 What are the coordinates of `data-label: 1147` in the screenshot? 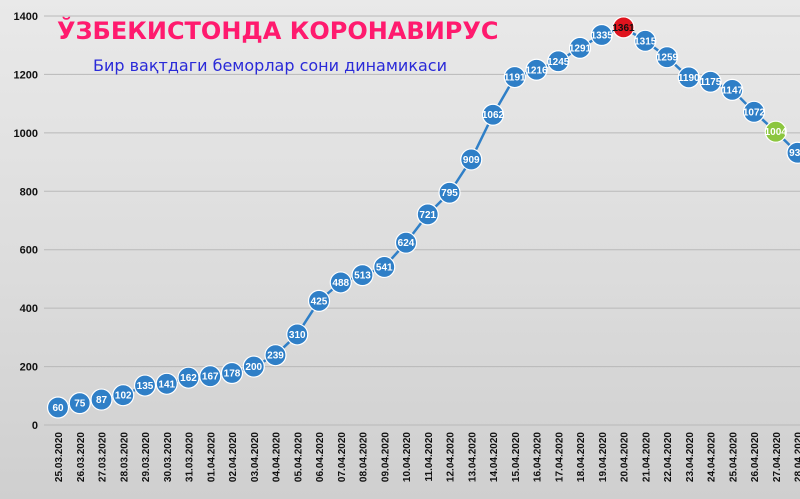 It's located at (732, 90).